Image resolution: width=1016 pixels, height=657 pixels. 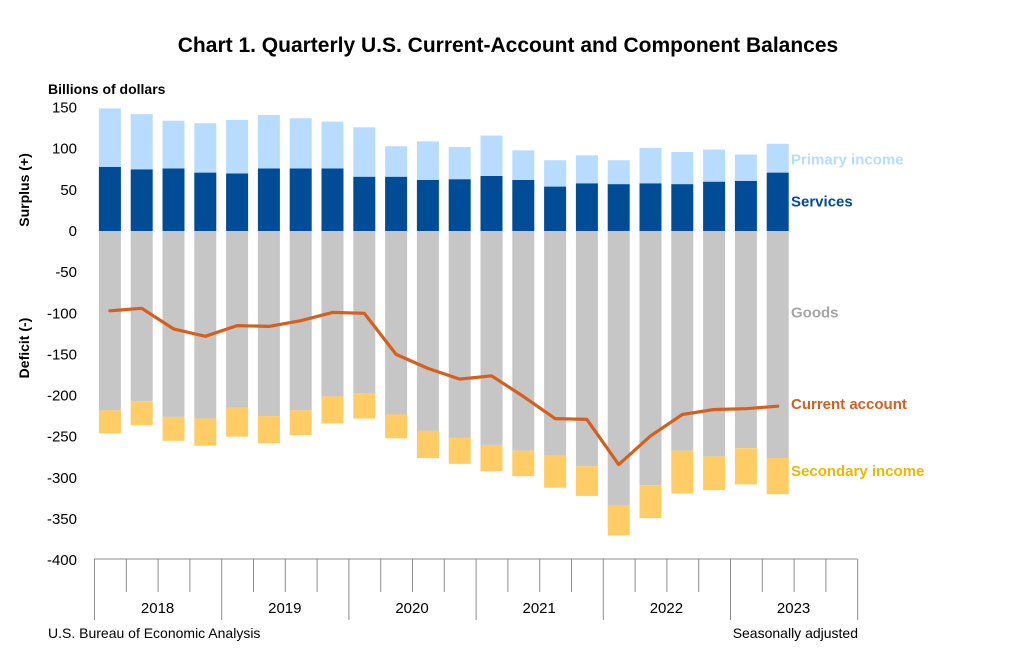 I want to click on legend-label: Primary income, so click(x=847, y=159).